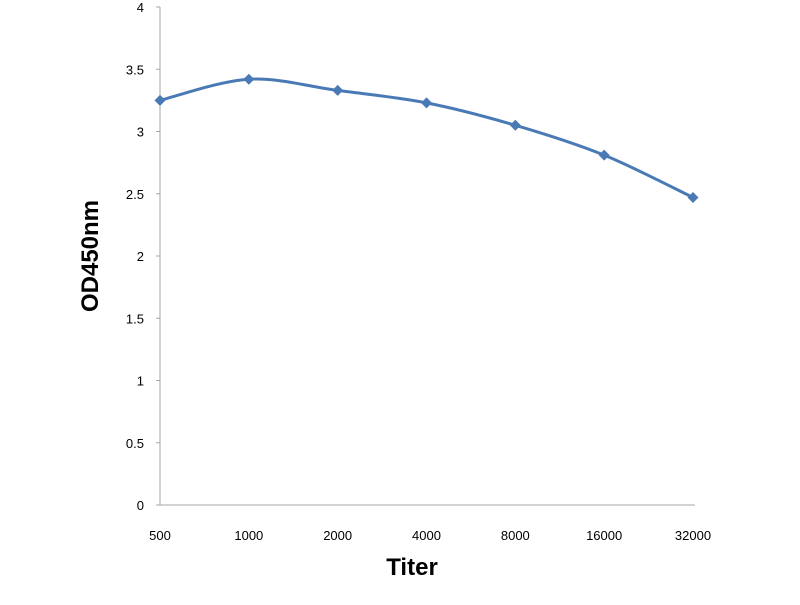 This screenshot has width=800, height=605. What do you see at coordinates (140, 256) in the screenshot?
I see `y-tick-label: 2` at bounding box center [140, 256].